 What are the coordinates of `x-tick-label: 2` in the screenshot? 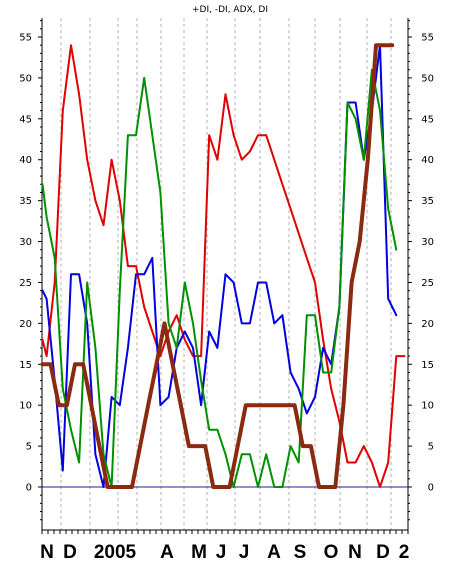 It's located at (404, 551).